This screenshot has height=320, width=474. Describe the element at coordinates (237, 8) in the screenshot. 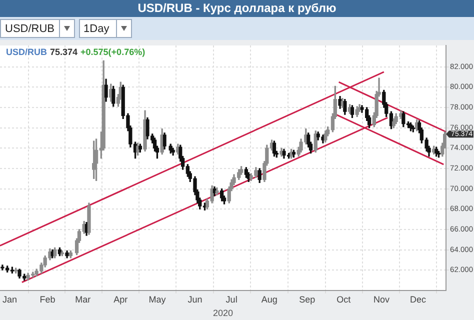

I see `chart-title: USD/RUB - Курс доллара к рублю` at that location.